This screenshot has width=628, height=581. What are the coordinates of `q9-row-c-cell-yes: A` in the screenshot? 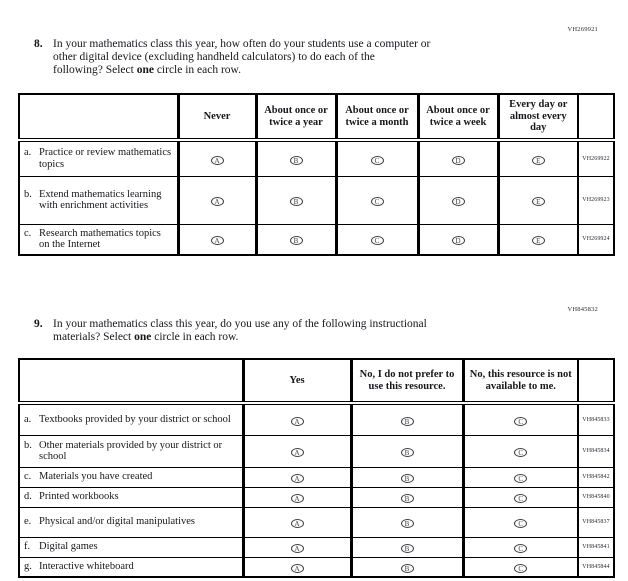 It's located at (296, 477).